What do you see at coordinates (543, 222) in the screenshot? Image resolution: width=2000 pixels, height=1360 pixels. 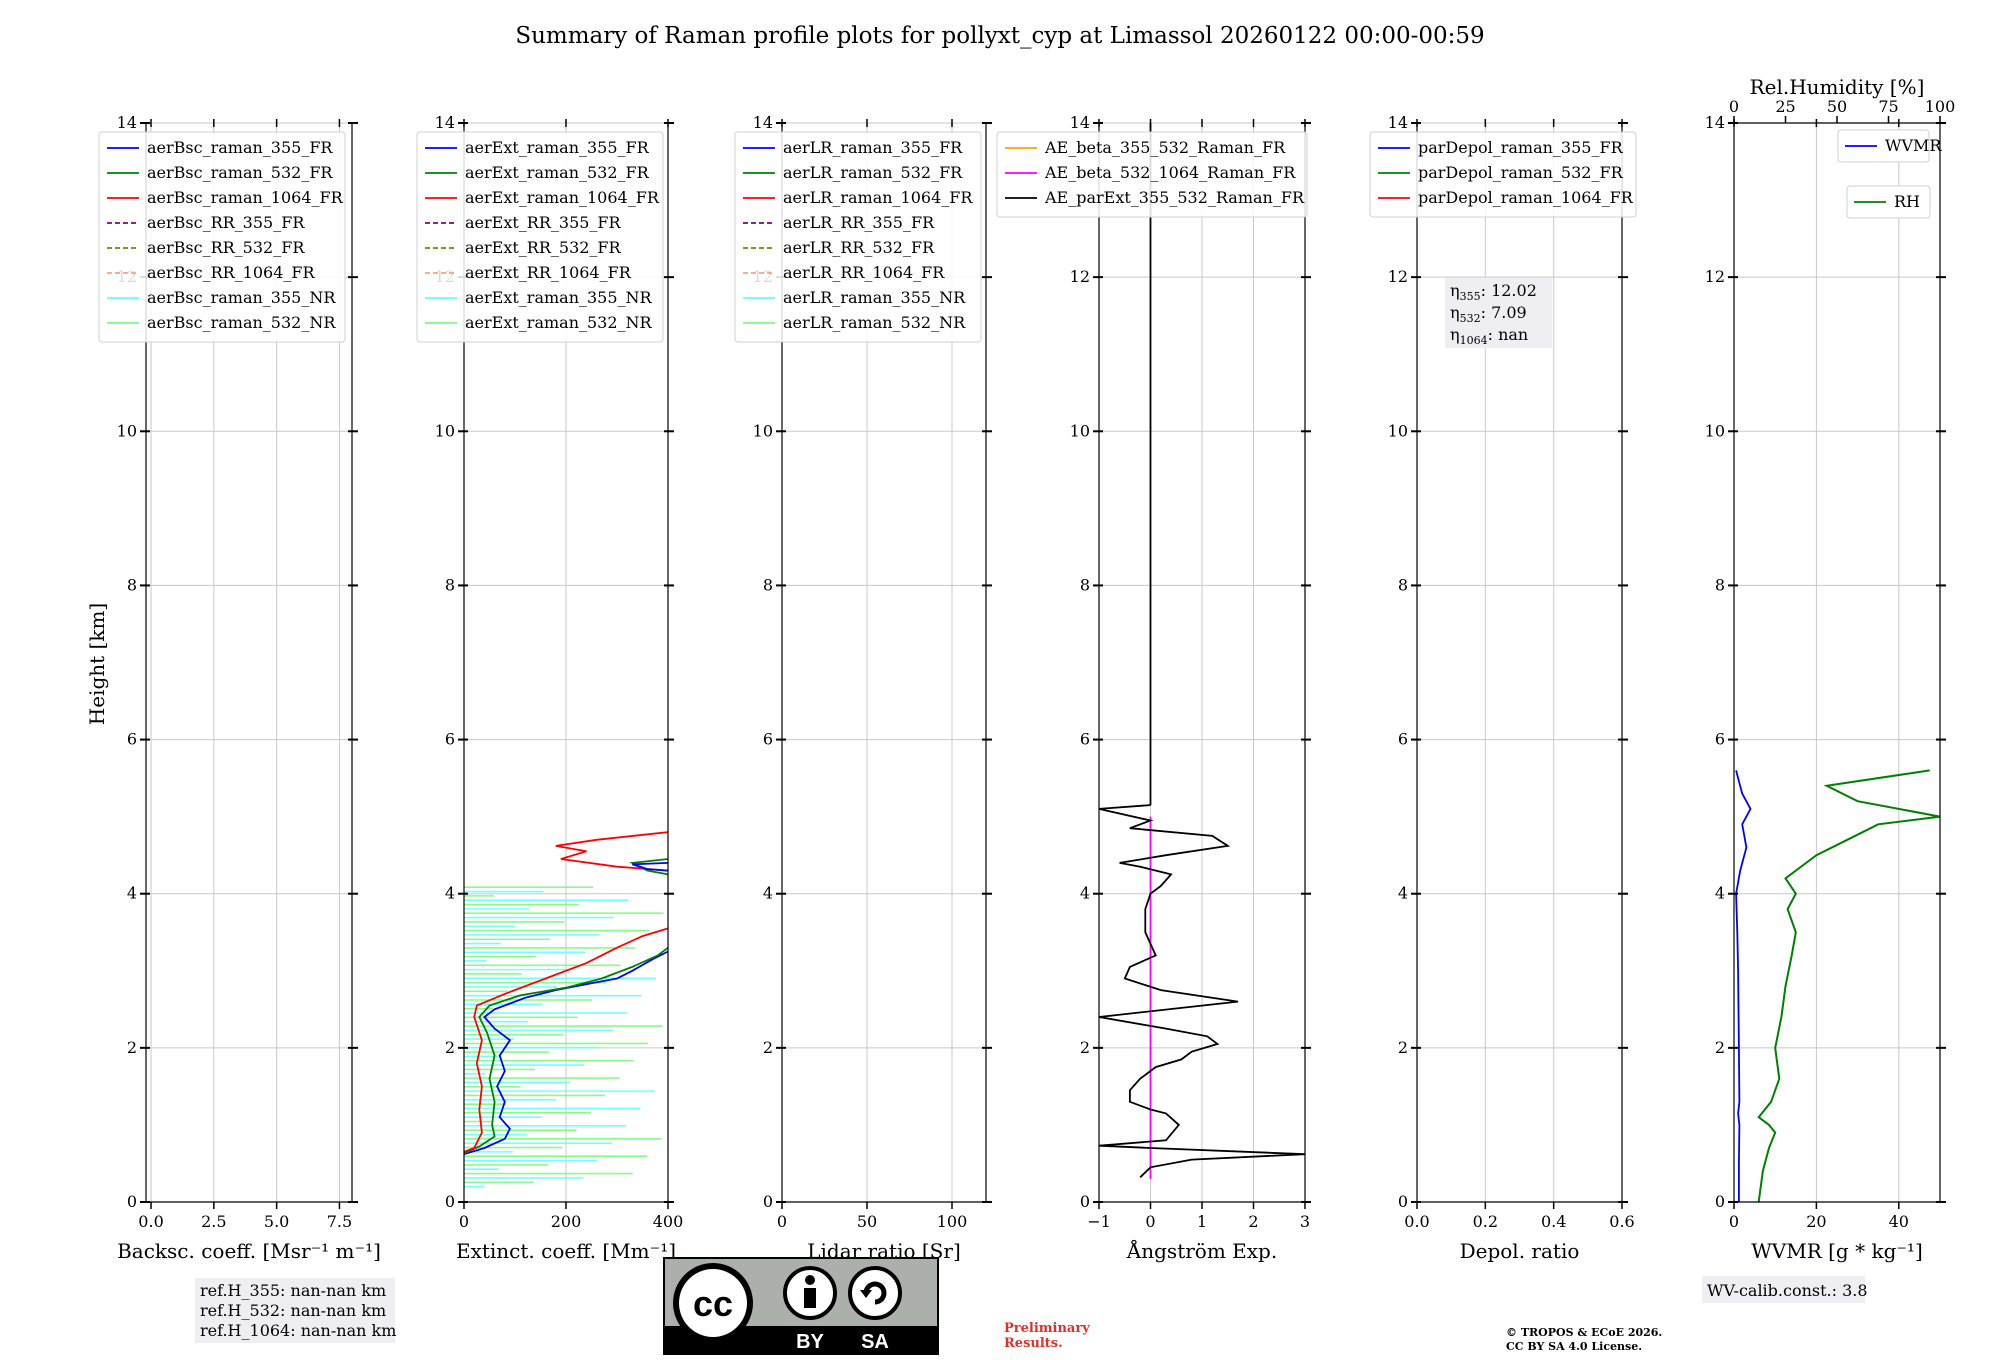 I see `legend-label: aerExt_RR_355_FR` at bounding box center [543, 222].